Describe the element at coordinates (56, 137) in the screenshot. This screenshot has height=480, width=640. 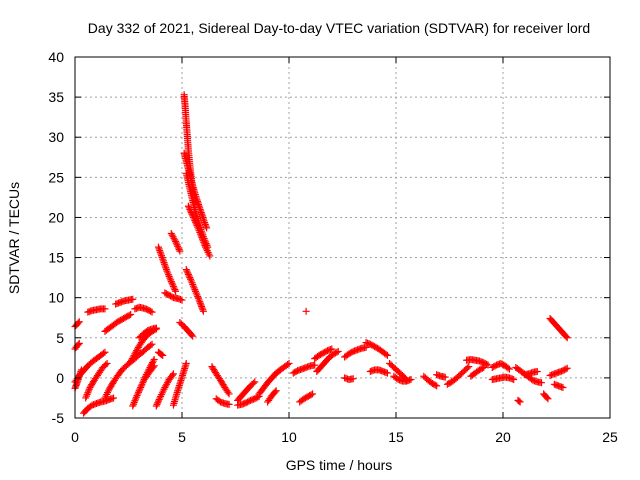
I see `y-tick-label: 30` at that location.